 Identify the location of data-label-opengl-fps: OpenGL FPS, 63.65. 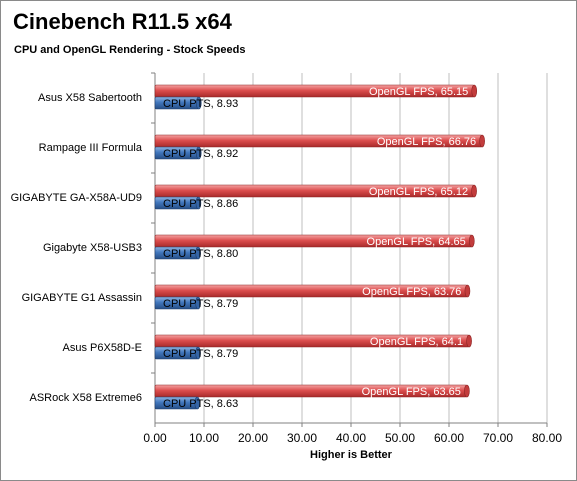
(411, 392).